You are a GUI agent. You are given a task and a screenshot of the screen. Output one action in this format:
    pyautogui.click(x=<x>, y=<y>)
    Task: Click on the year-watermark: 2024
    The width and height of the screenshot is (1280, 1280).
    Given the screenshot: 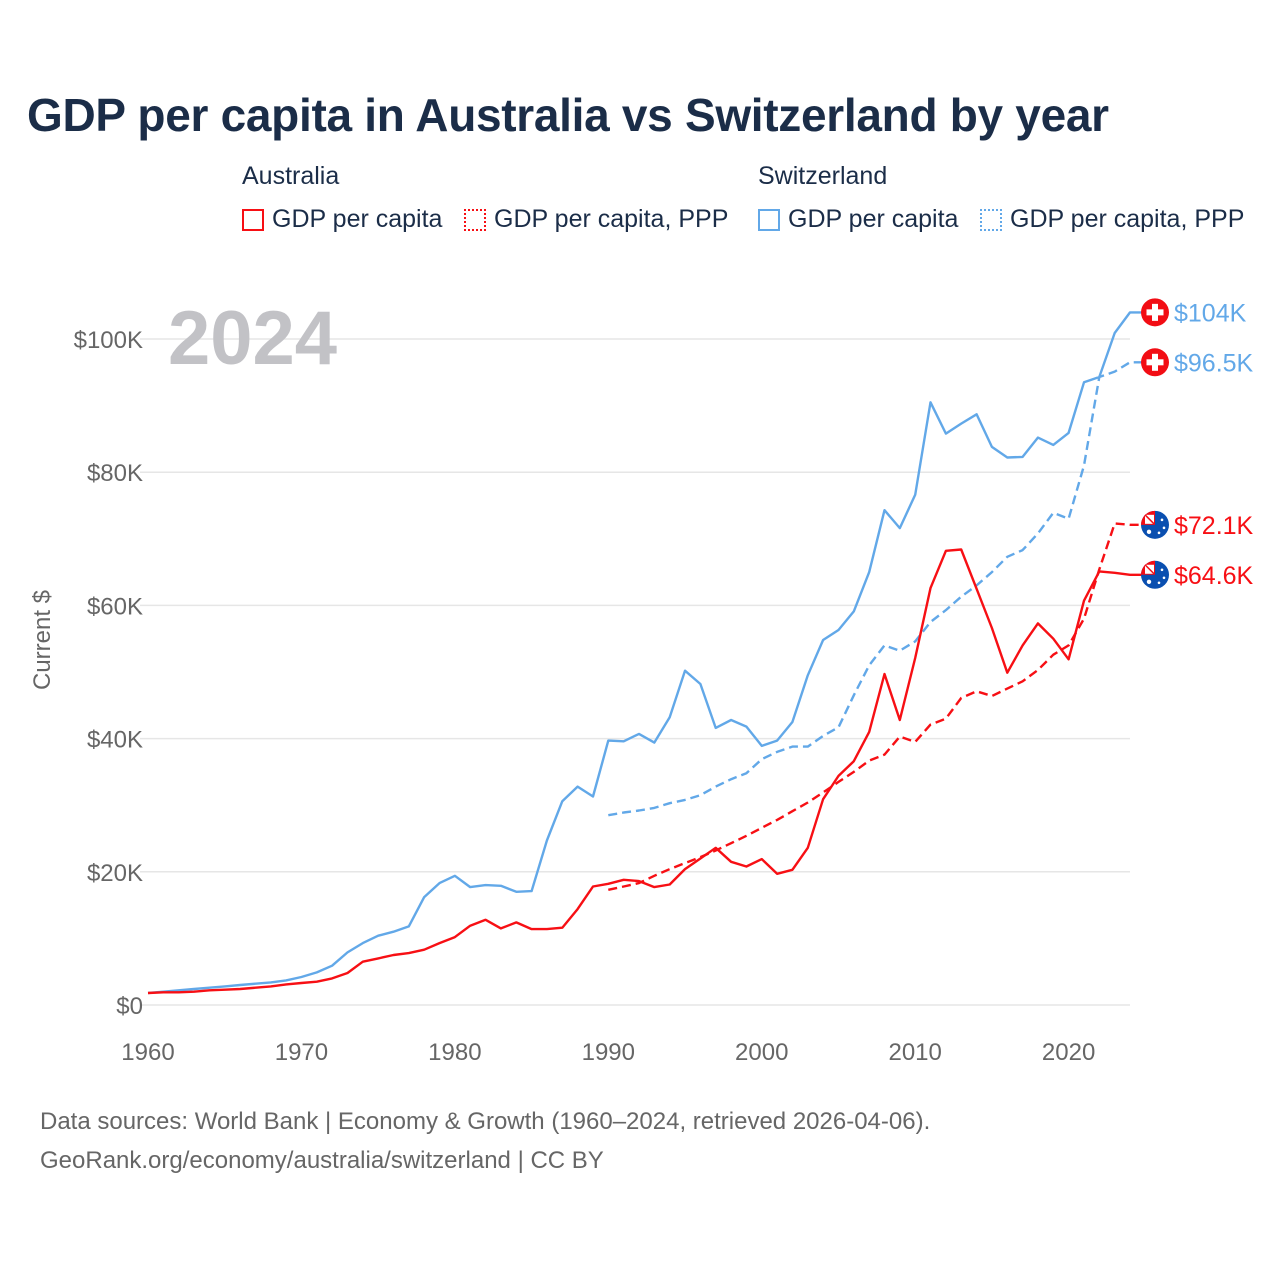 What is the action you would take?
    pyautogui.click(x=252, y=338)
    